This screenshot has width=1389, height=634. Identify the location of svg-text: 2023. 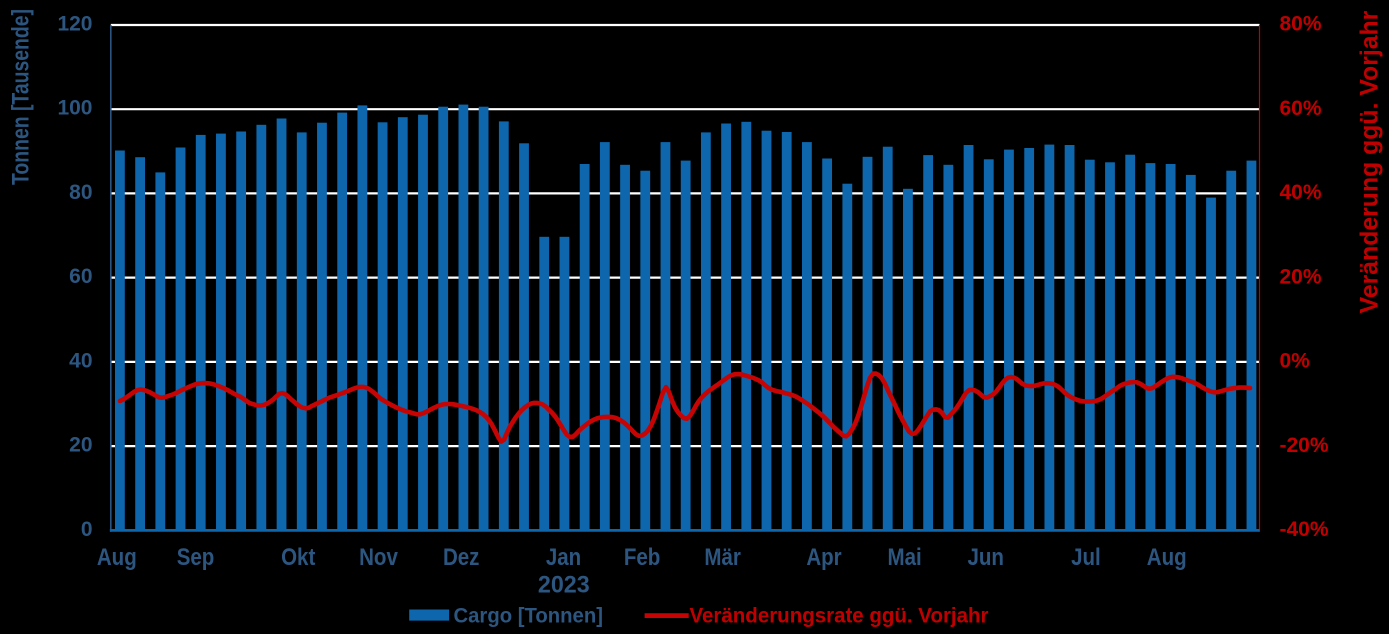
(564, 584).